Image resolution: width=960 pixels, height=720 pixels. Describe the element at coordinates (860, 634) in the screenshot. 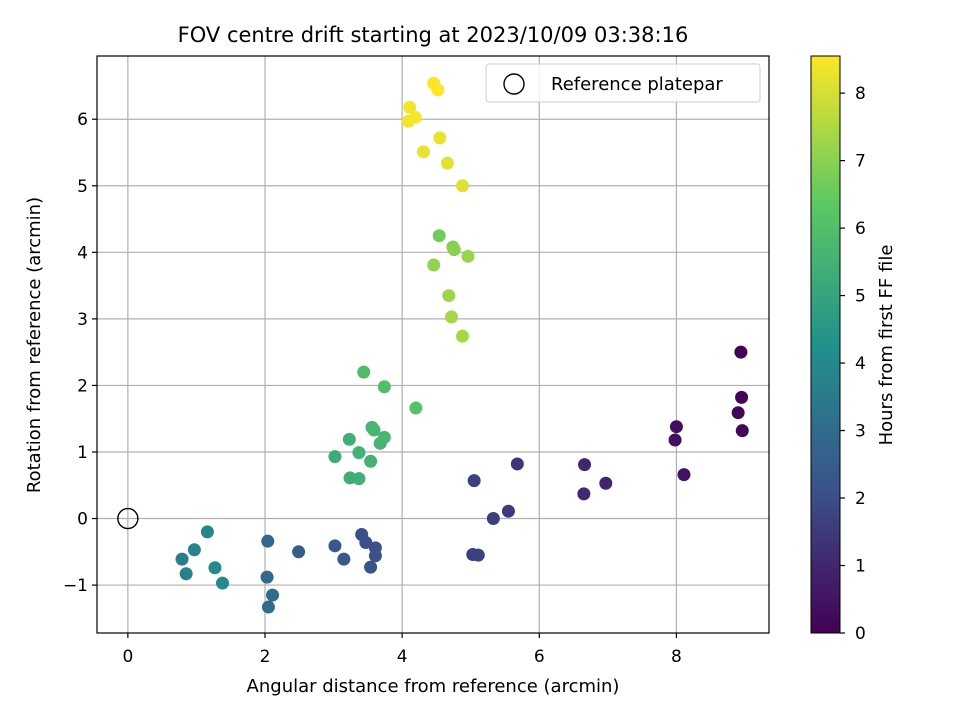

I see `colorbar-tick-label: 0` at that location.